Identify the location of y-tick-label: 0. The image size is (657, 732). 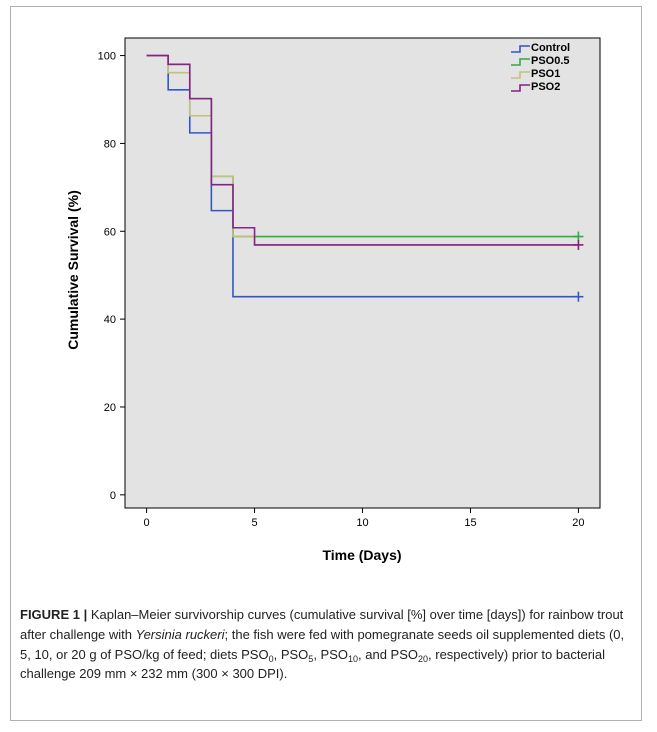
(113, 496).